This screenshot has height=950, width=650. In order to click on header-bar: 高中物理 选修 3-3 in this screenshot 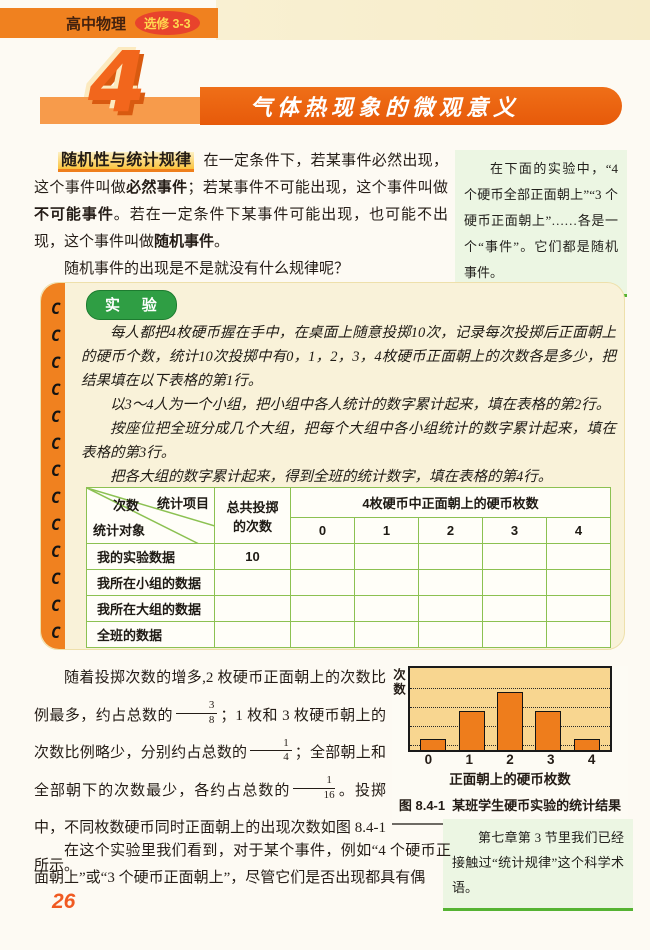, I will do `click(109, 23)`.